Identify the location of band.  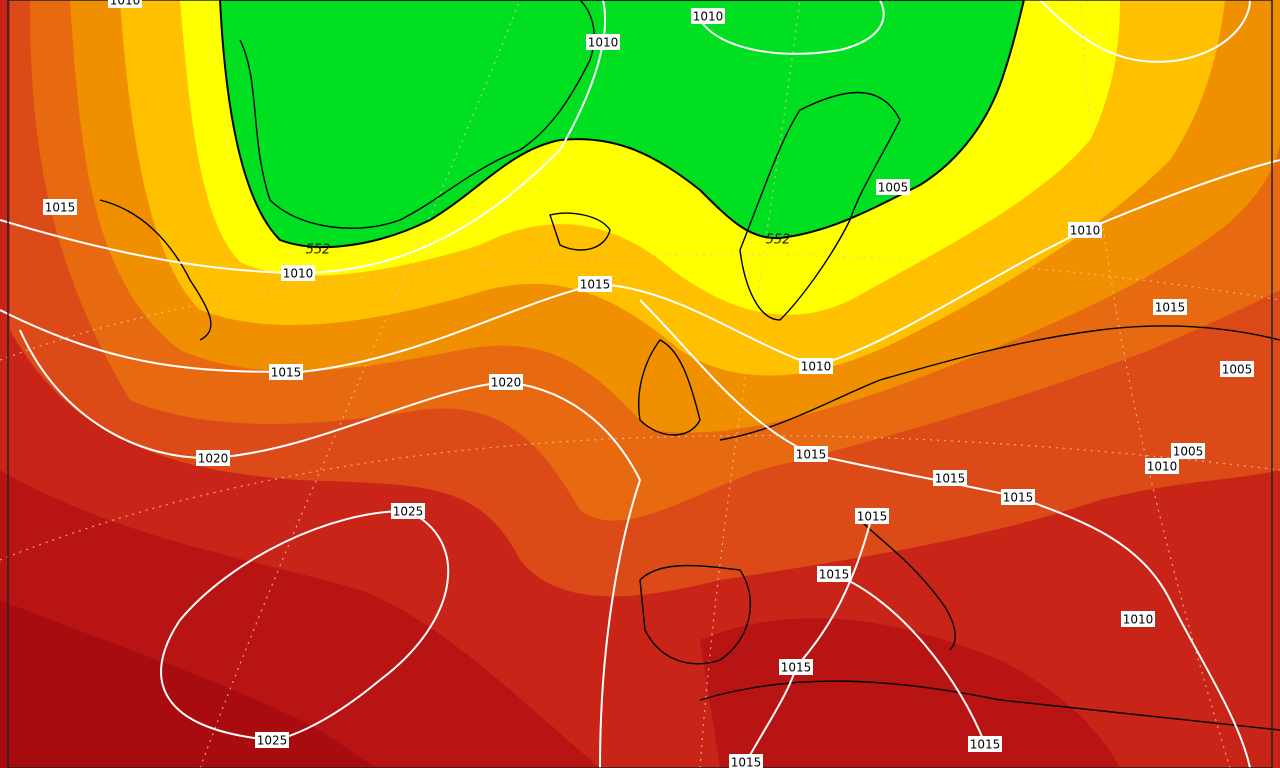
(190, 684).